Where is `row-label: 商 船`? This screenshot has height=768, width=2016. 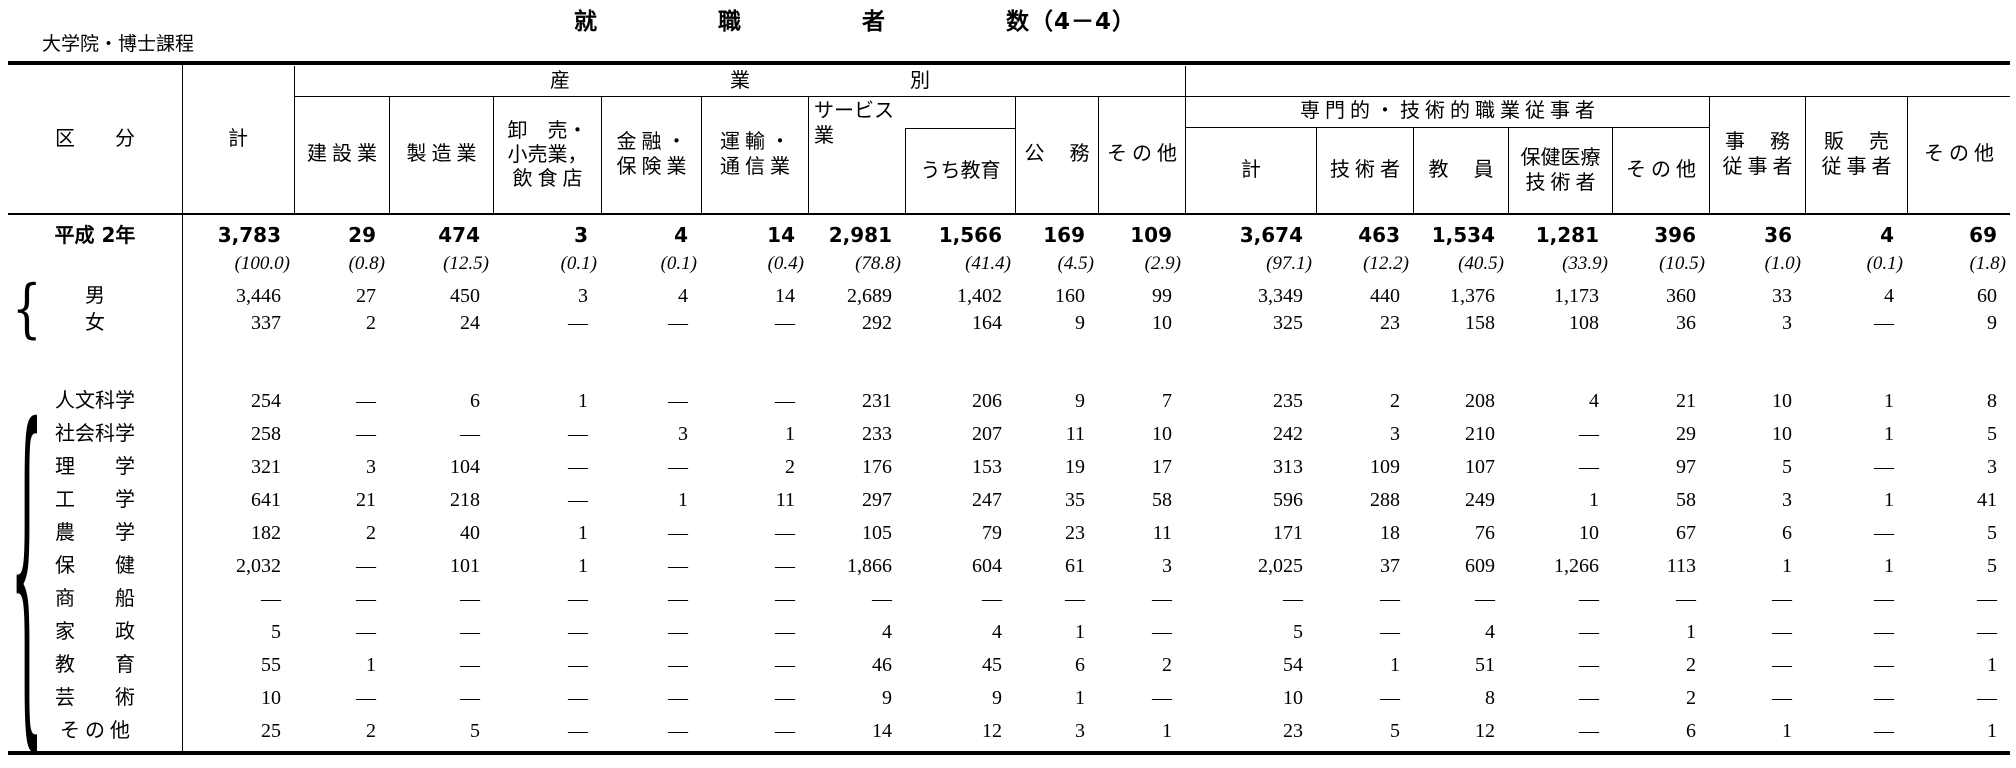
row-label: 商 船 is located at coordinates (95, 599).